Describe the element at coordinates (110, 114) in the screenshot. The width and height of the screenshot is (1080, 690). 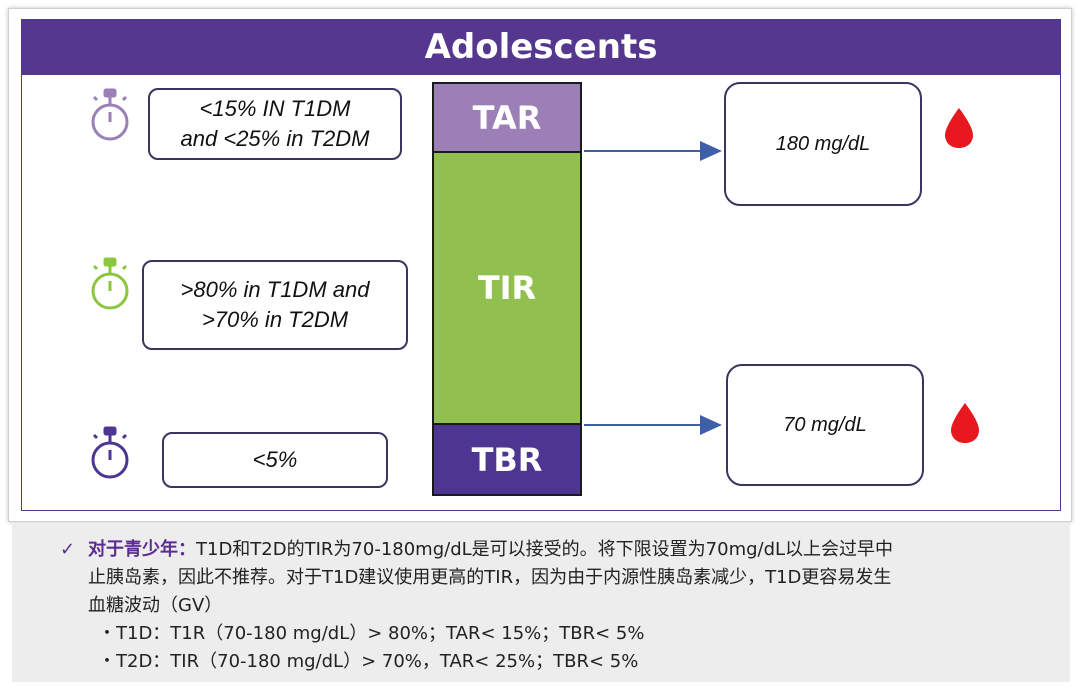
I see `stopwatch-icon-tar` at that location.